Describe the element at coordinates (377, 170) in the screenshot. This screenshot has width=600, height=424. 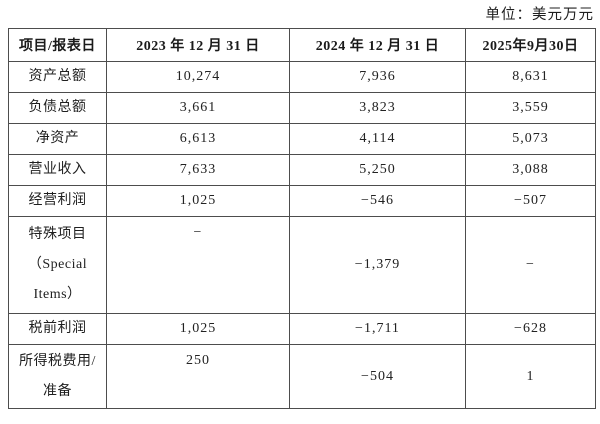
I see `cell-value: 5,250` at that location.